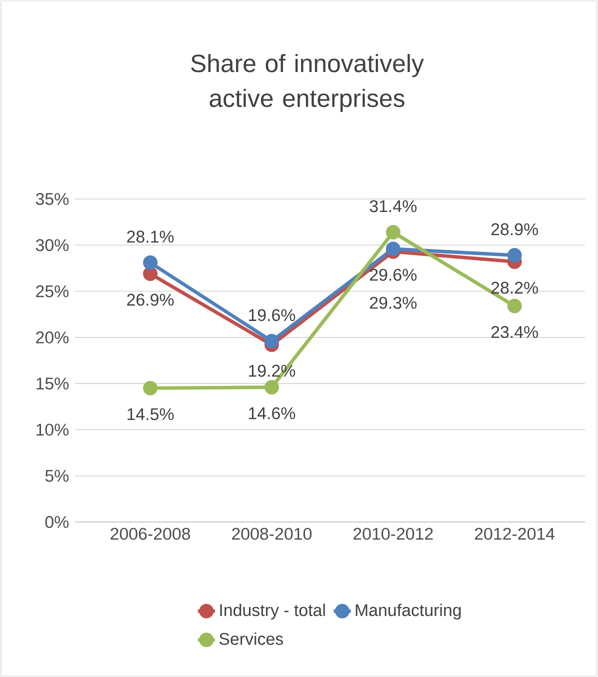 The width and height of the screenshot is (598, 677). Describe the element at coordinates (393, 534) in the screenshot. I see `x-tick-label: 2010-2012` at that location.